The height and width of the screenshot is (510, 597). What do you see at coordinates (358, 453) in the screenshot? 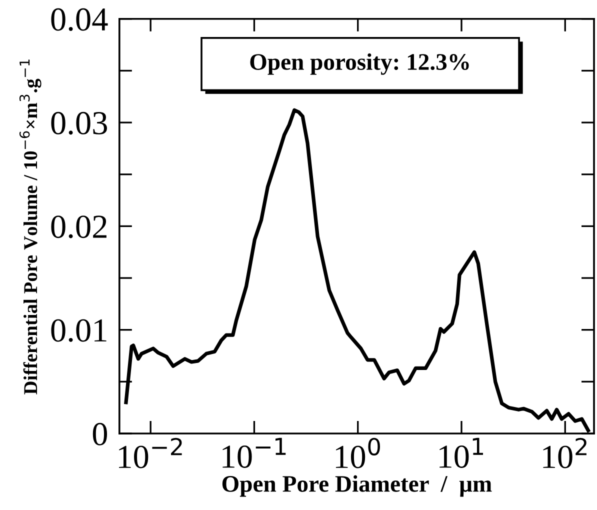
I see `x-tick-label: 10$^{0}$` at bounding box center [358, 453].